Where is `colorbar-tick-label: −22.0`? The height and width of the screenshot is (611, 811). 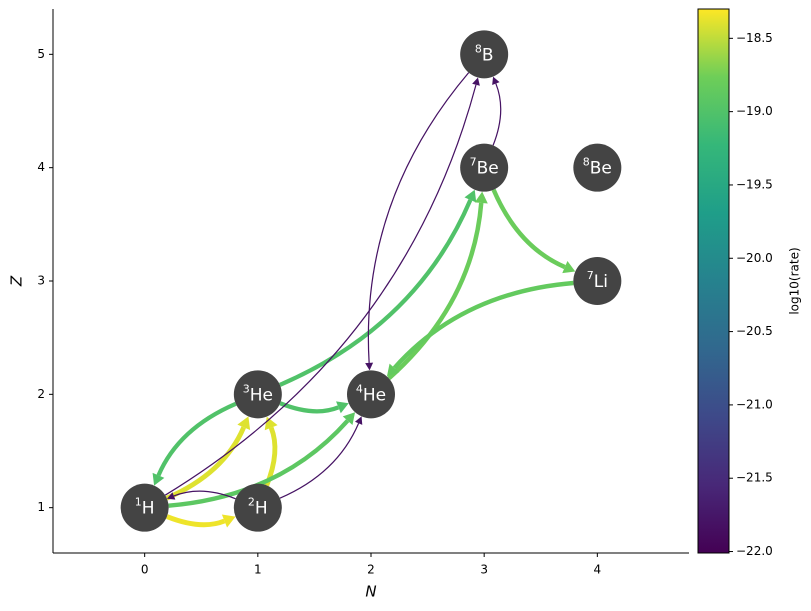
colorbar-tick-label: −22.0 is located at coordinates (754, 551).